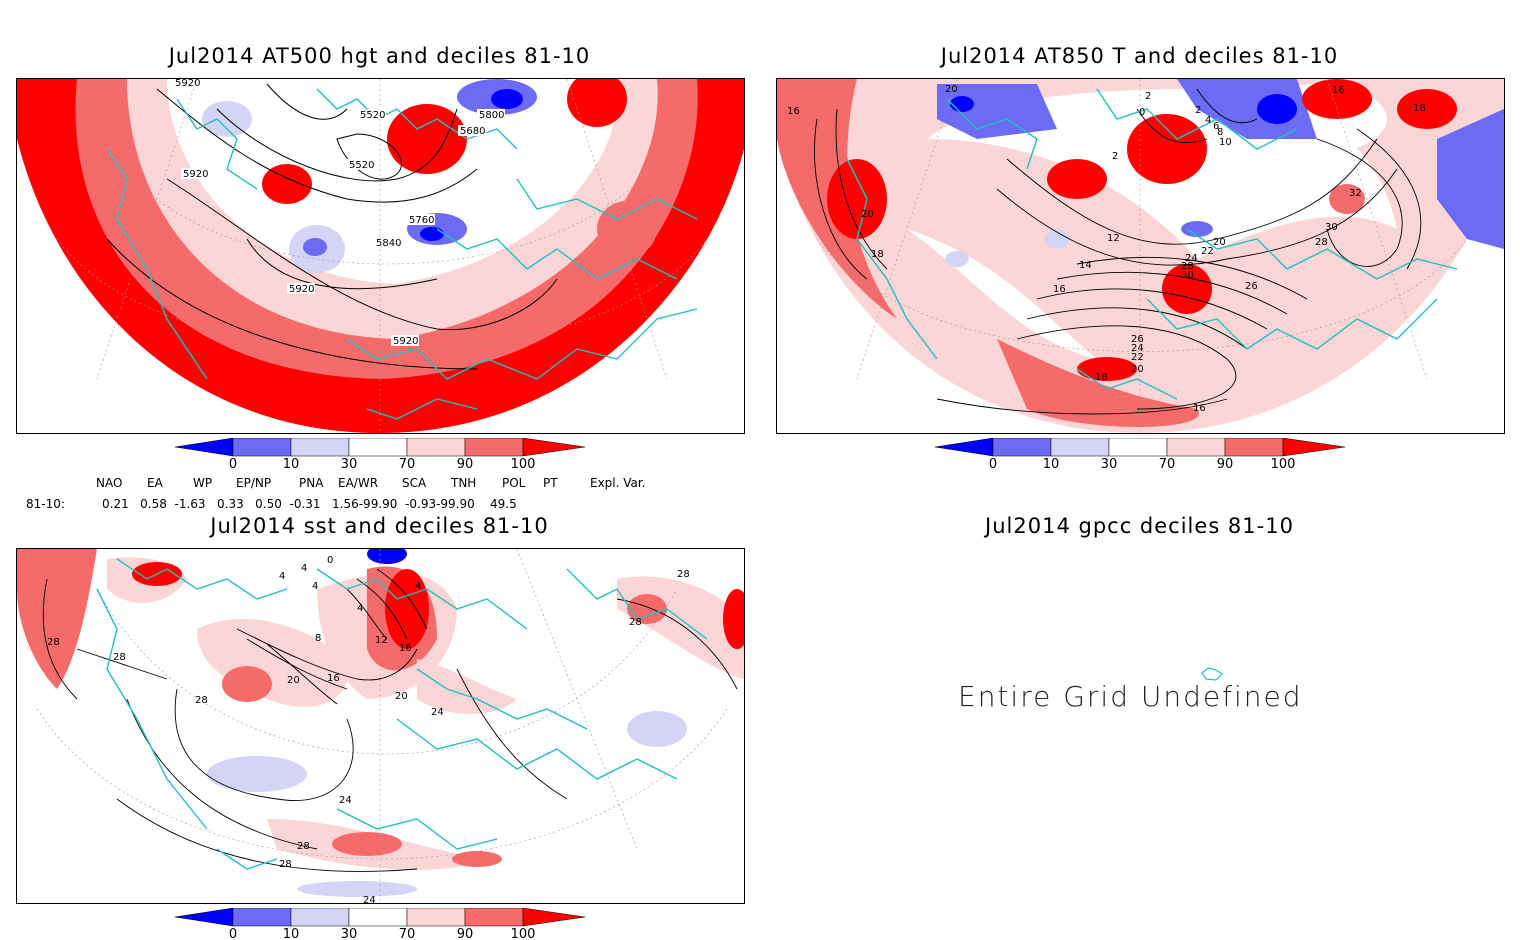 The height and width of the screenshot is (940, 1520). I want to click on contour-label: 5760, so click(421, 220).